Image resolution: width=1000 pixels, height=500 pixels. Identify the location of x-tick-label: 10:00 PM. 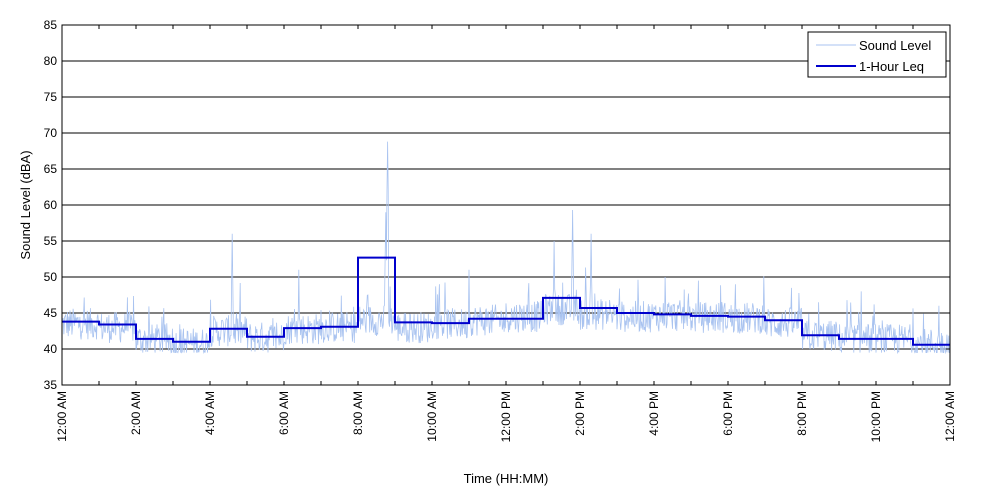
(876, 416).